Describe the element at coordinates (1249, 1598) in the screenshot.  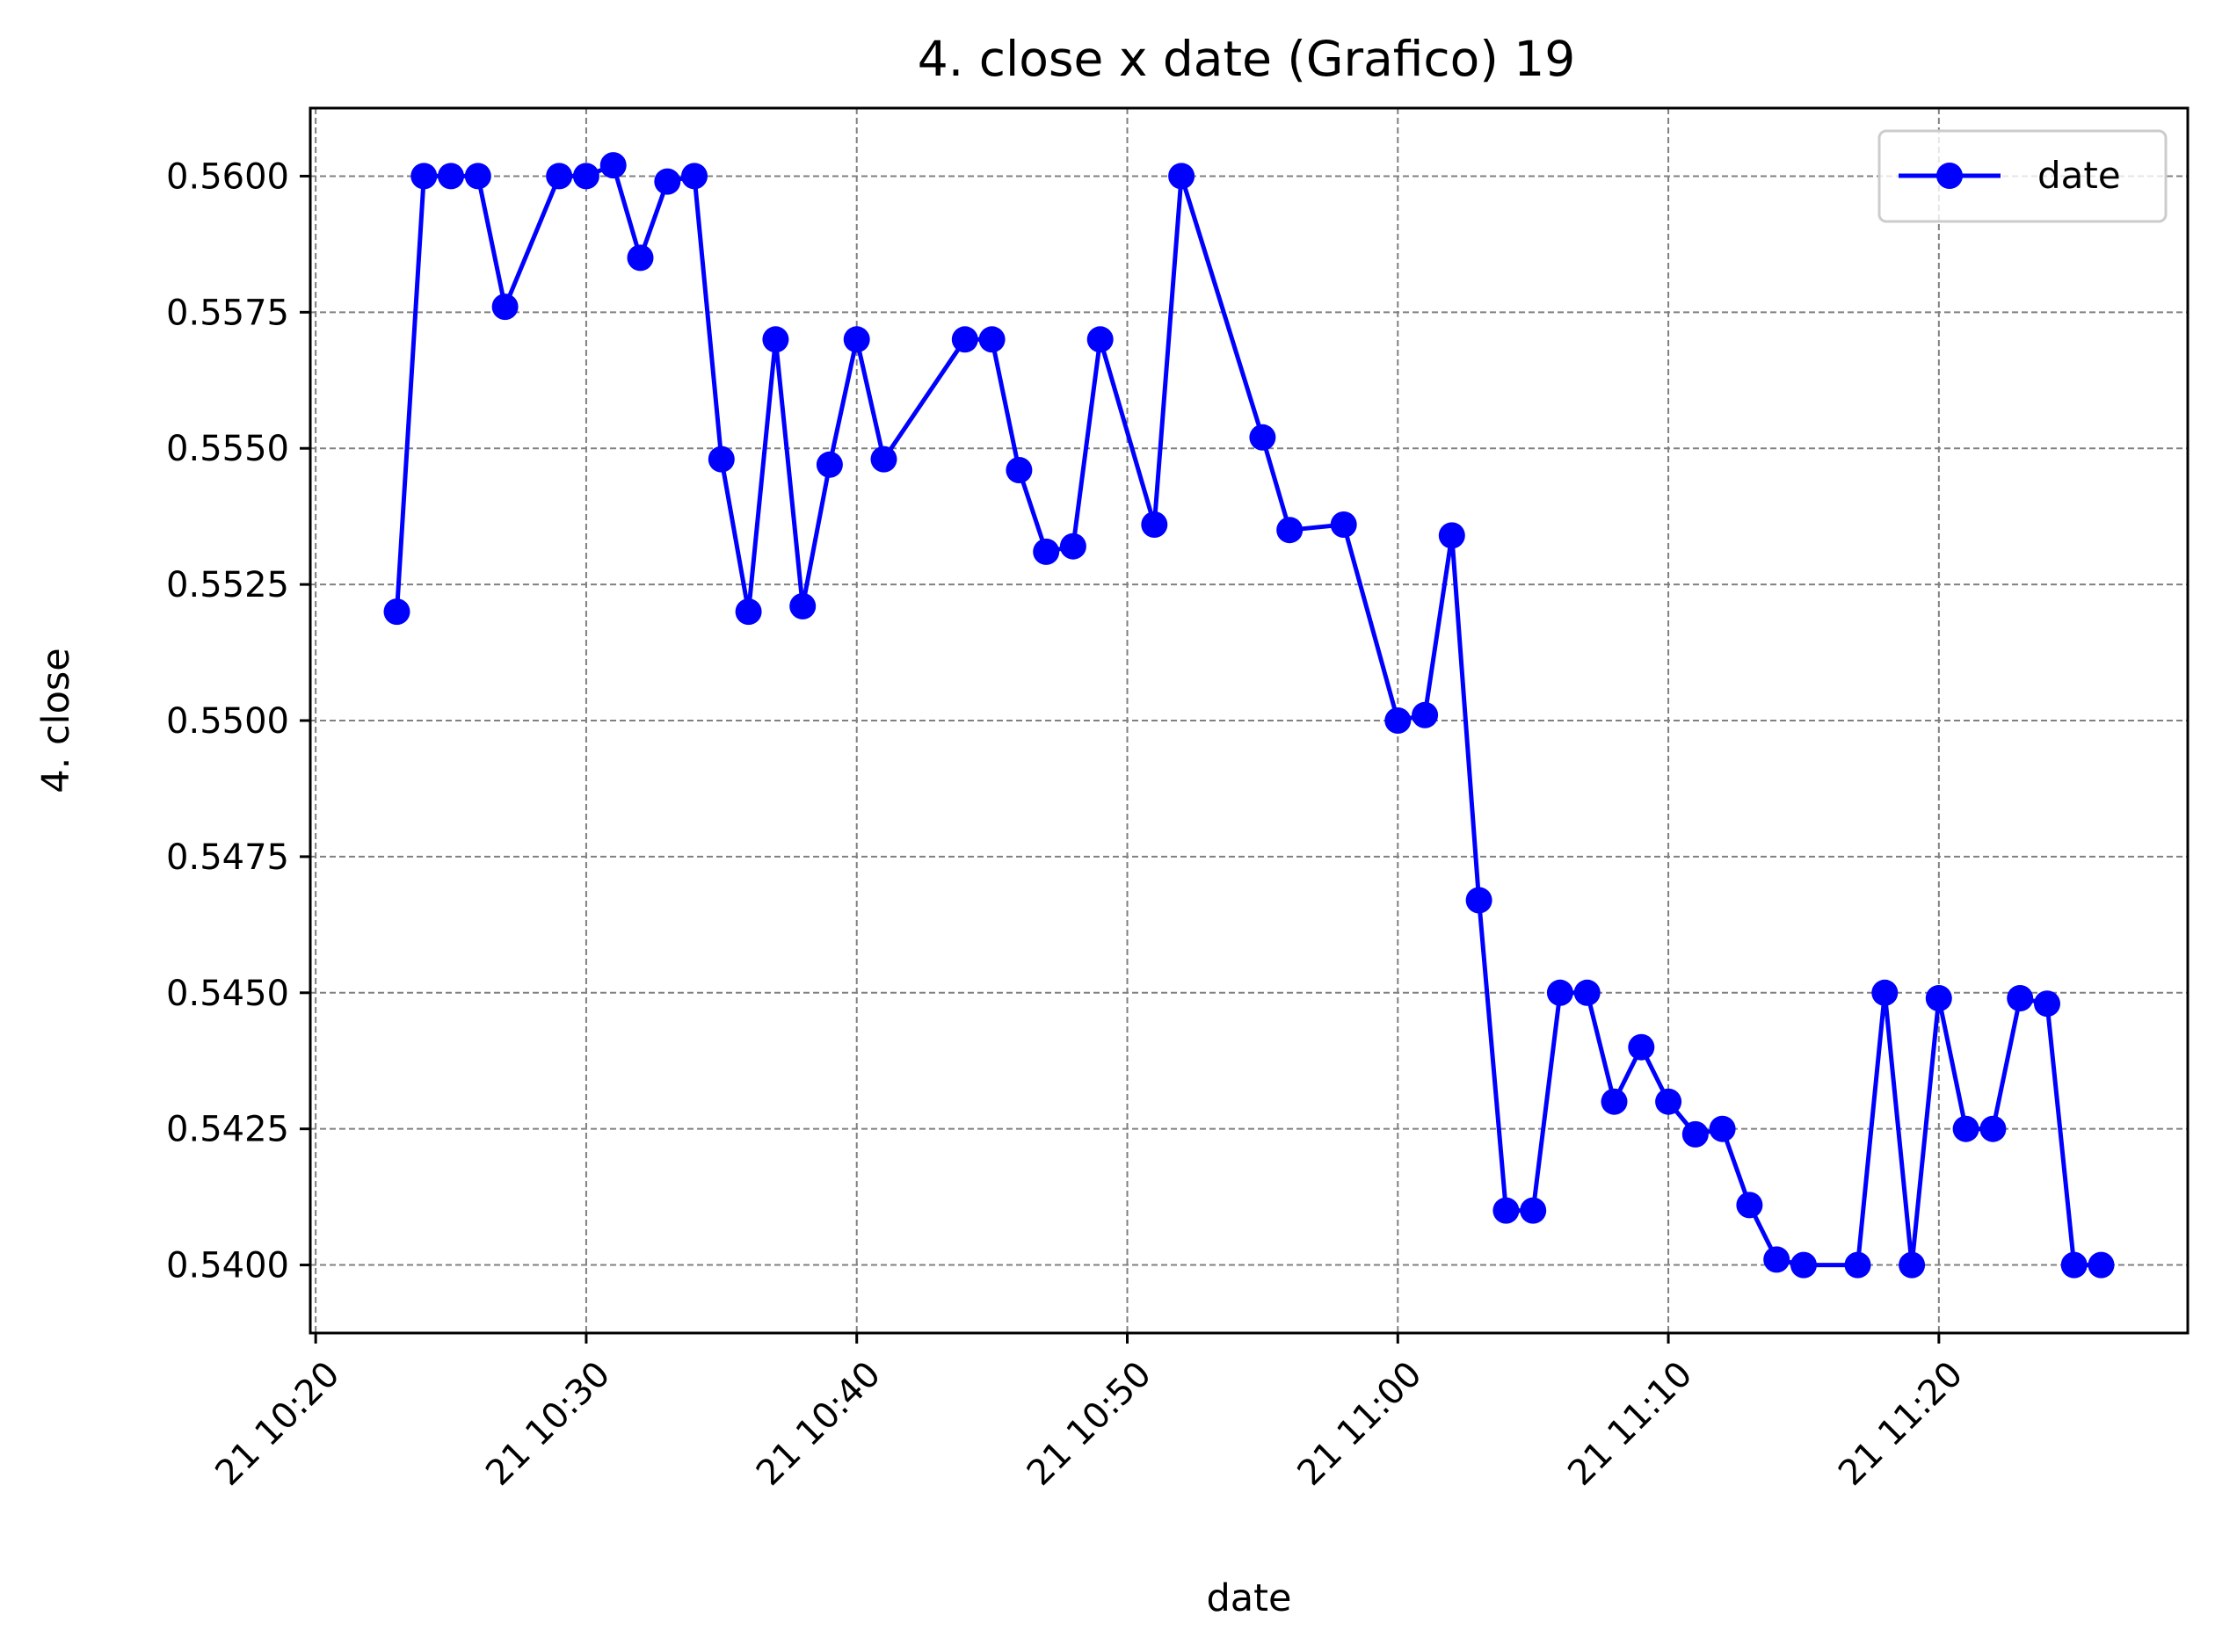
I see `x-axis-title: date` at that location.